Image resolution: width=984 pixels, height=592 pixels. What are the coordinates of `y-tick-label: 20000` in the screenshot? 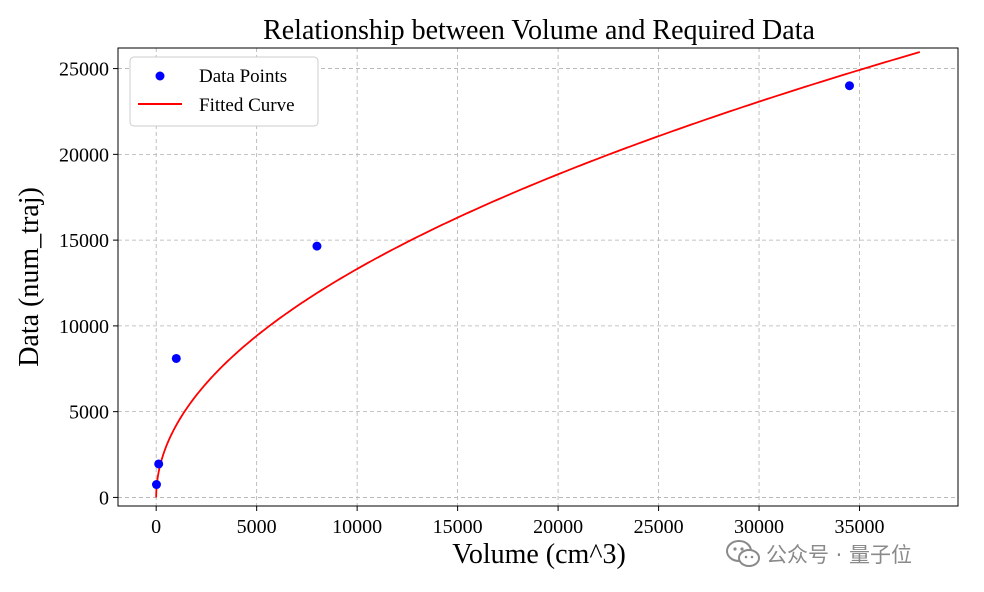 It's located at (84, 155).